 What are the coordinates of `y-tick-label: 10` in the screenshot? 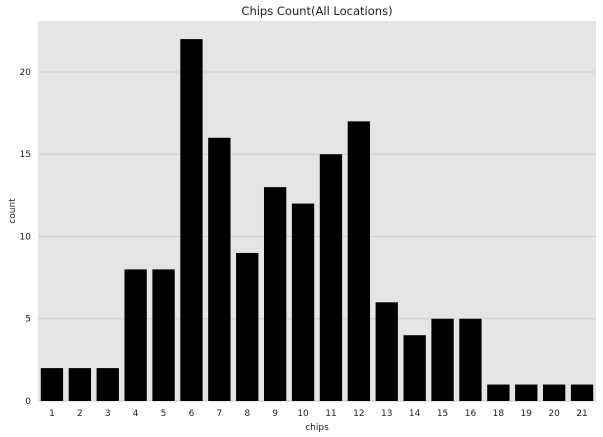 It's located at (26, 237).